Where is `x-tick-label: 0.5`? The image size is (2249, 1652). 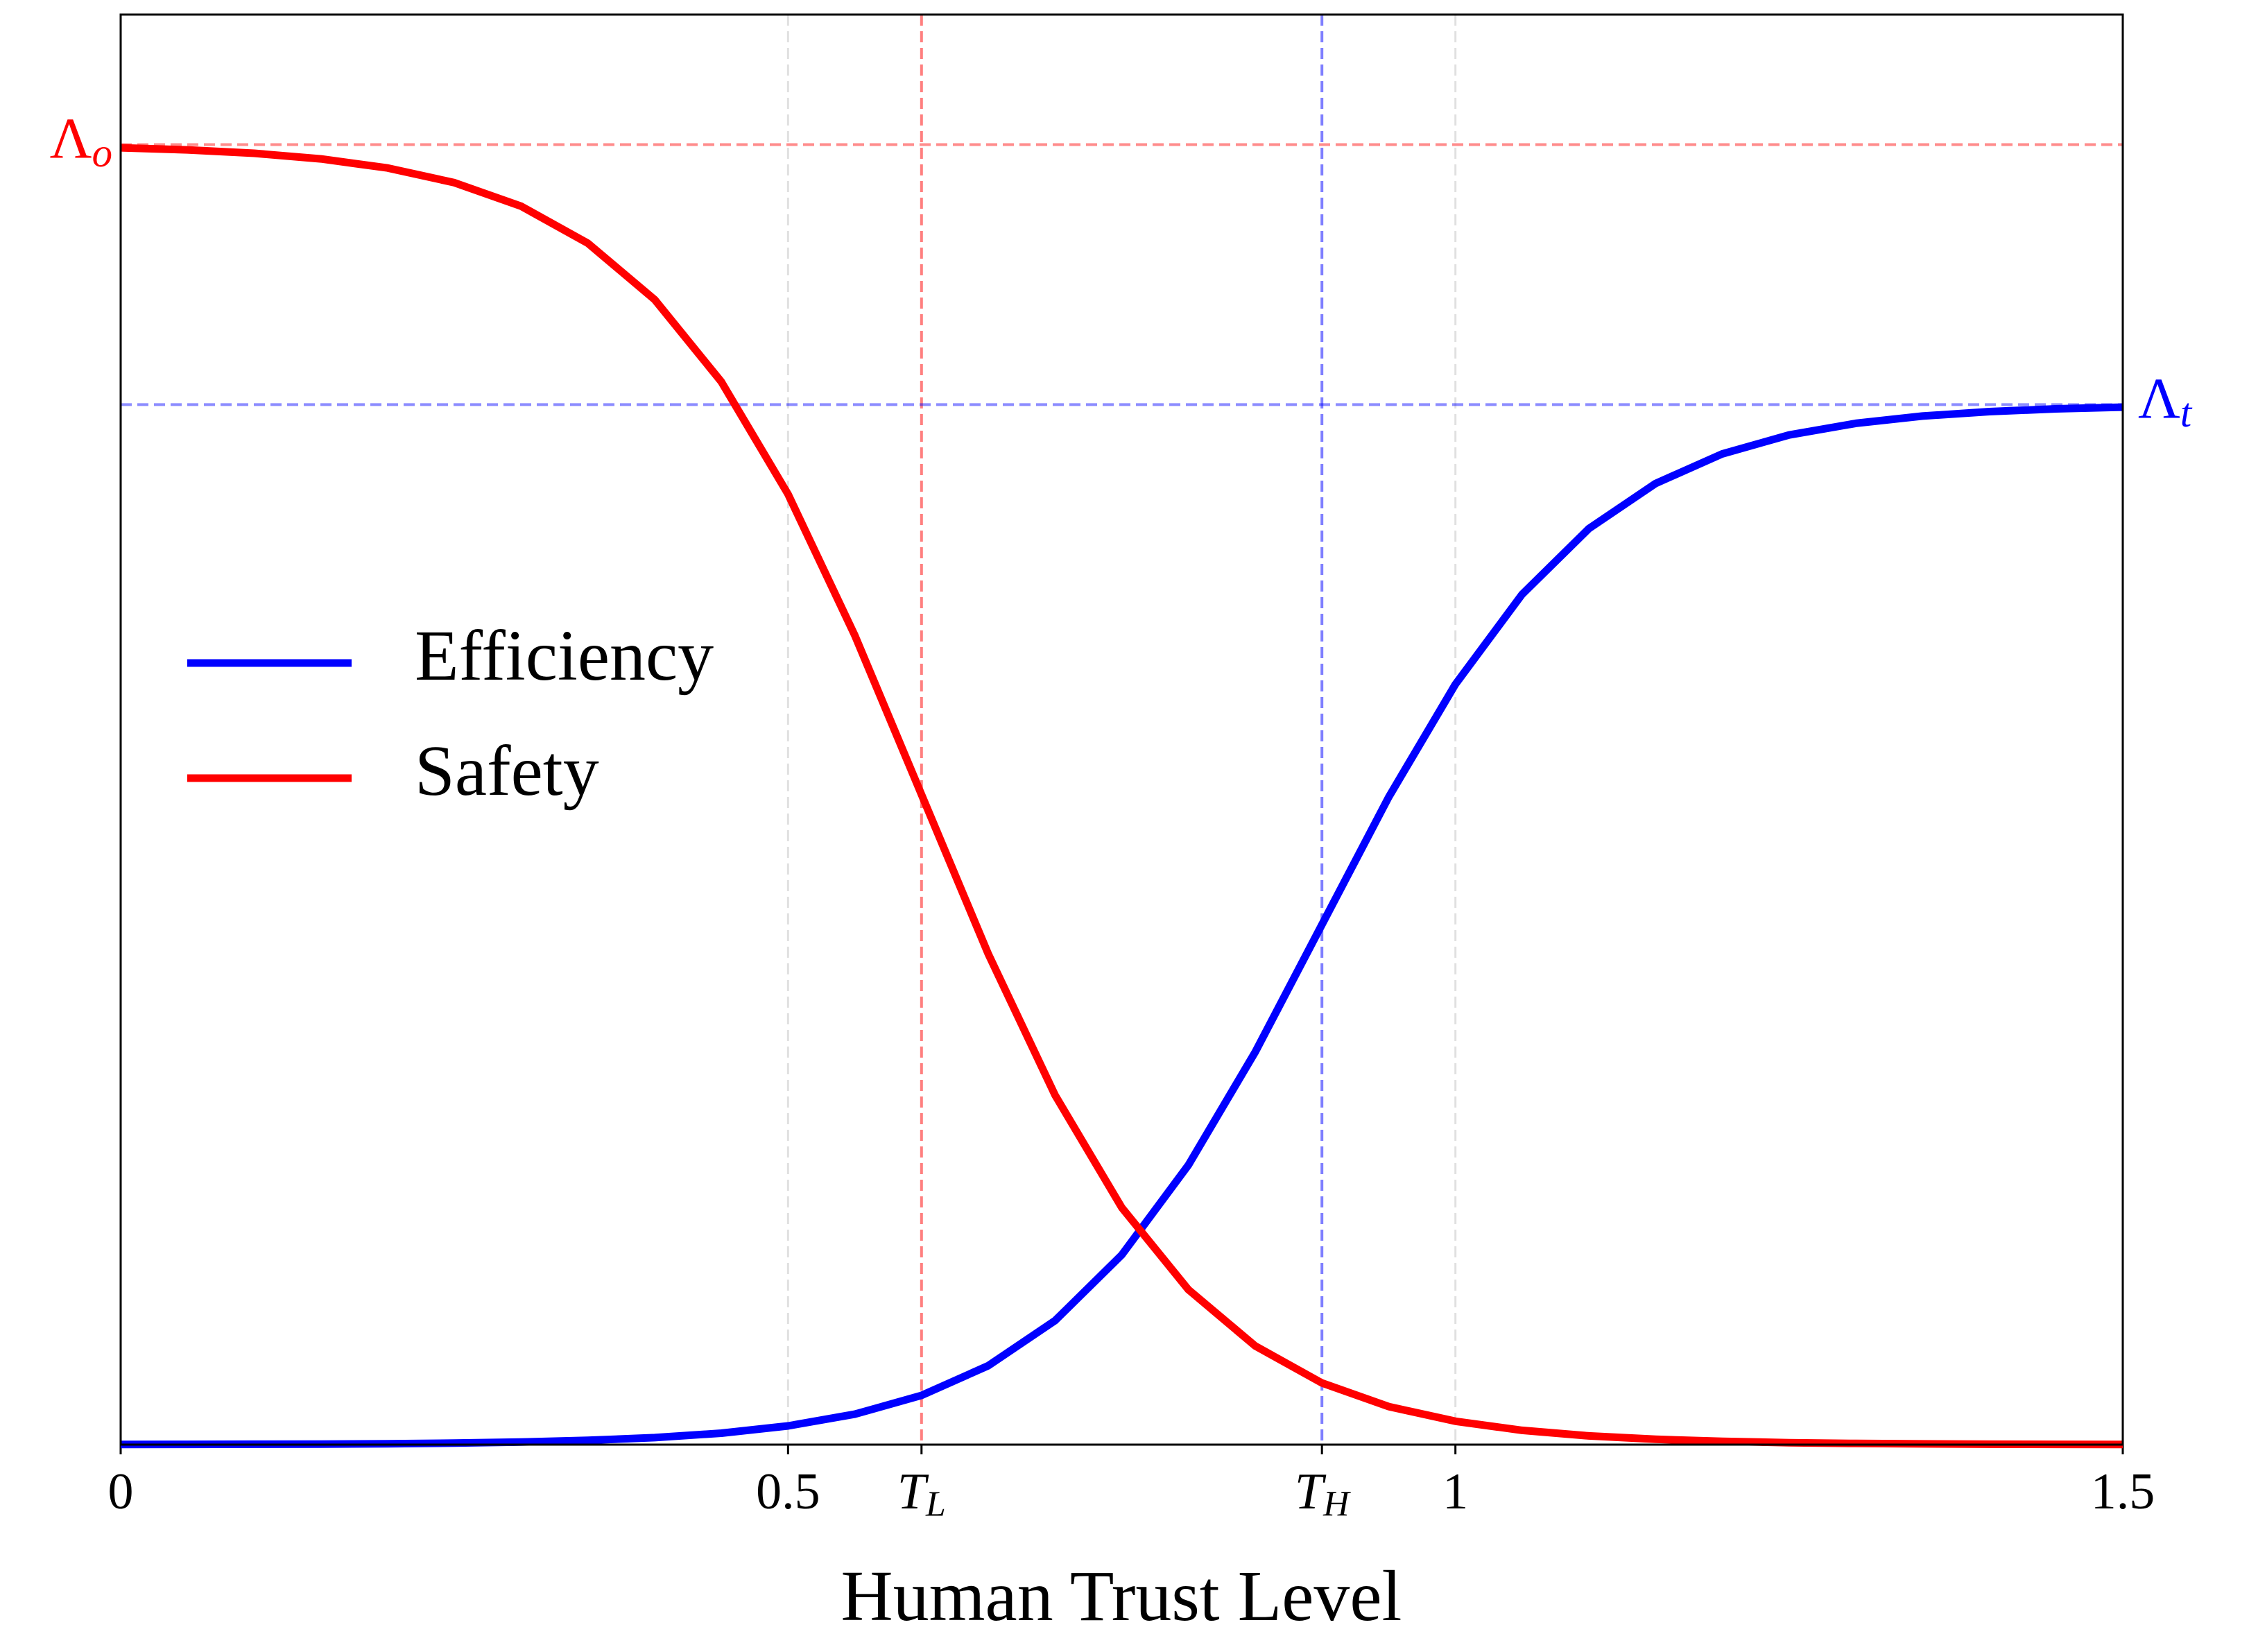
x-tick-label: 0.5 is located at coordinates (788, 1491).